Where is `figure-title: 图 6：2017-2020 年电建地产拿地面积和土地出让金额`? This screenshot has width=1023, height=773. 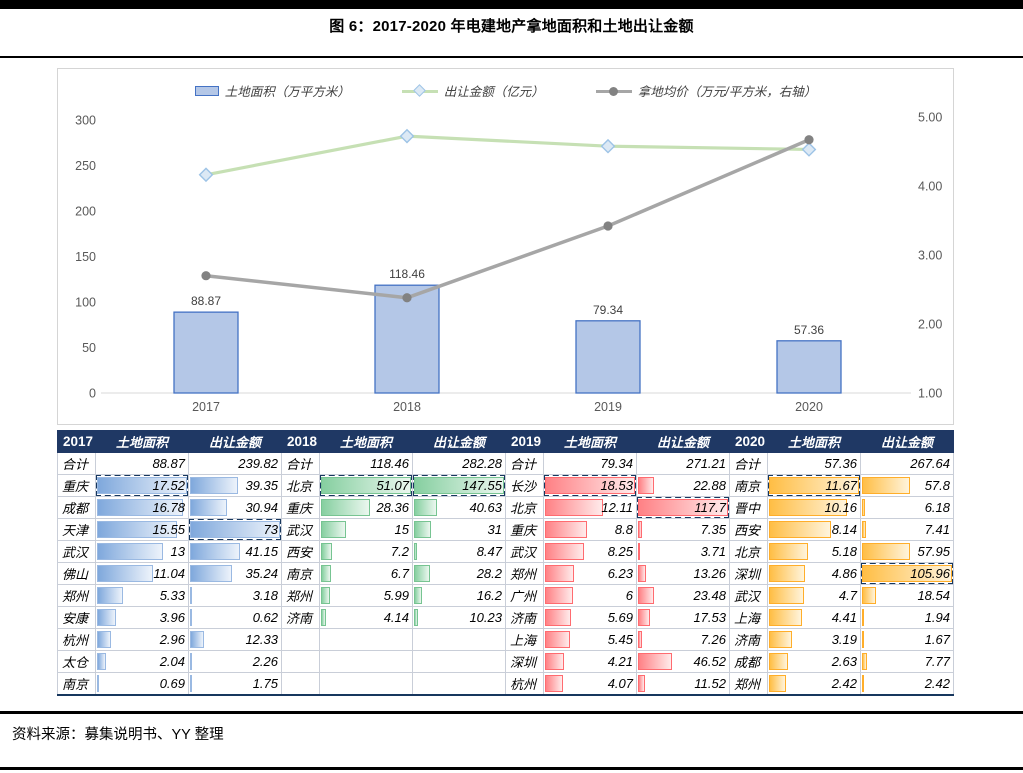
figure-title: 图 6：2017-2020 年电建地产拿地面积和土地出让金额 is located at coordinates (511, 26).